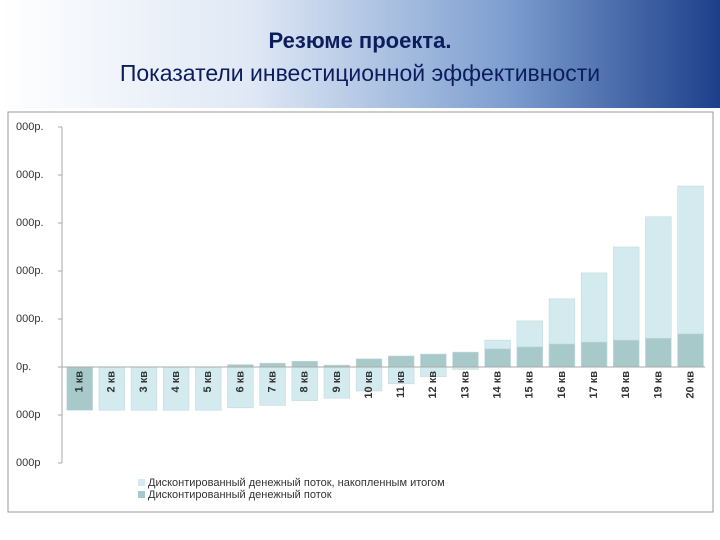 Image resolution: width=720 pixels, height=540 pixels. Describe the element at coordinates (369, 385) in the screenshot. I see `x-tick-label: 10 кв` at that location.